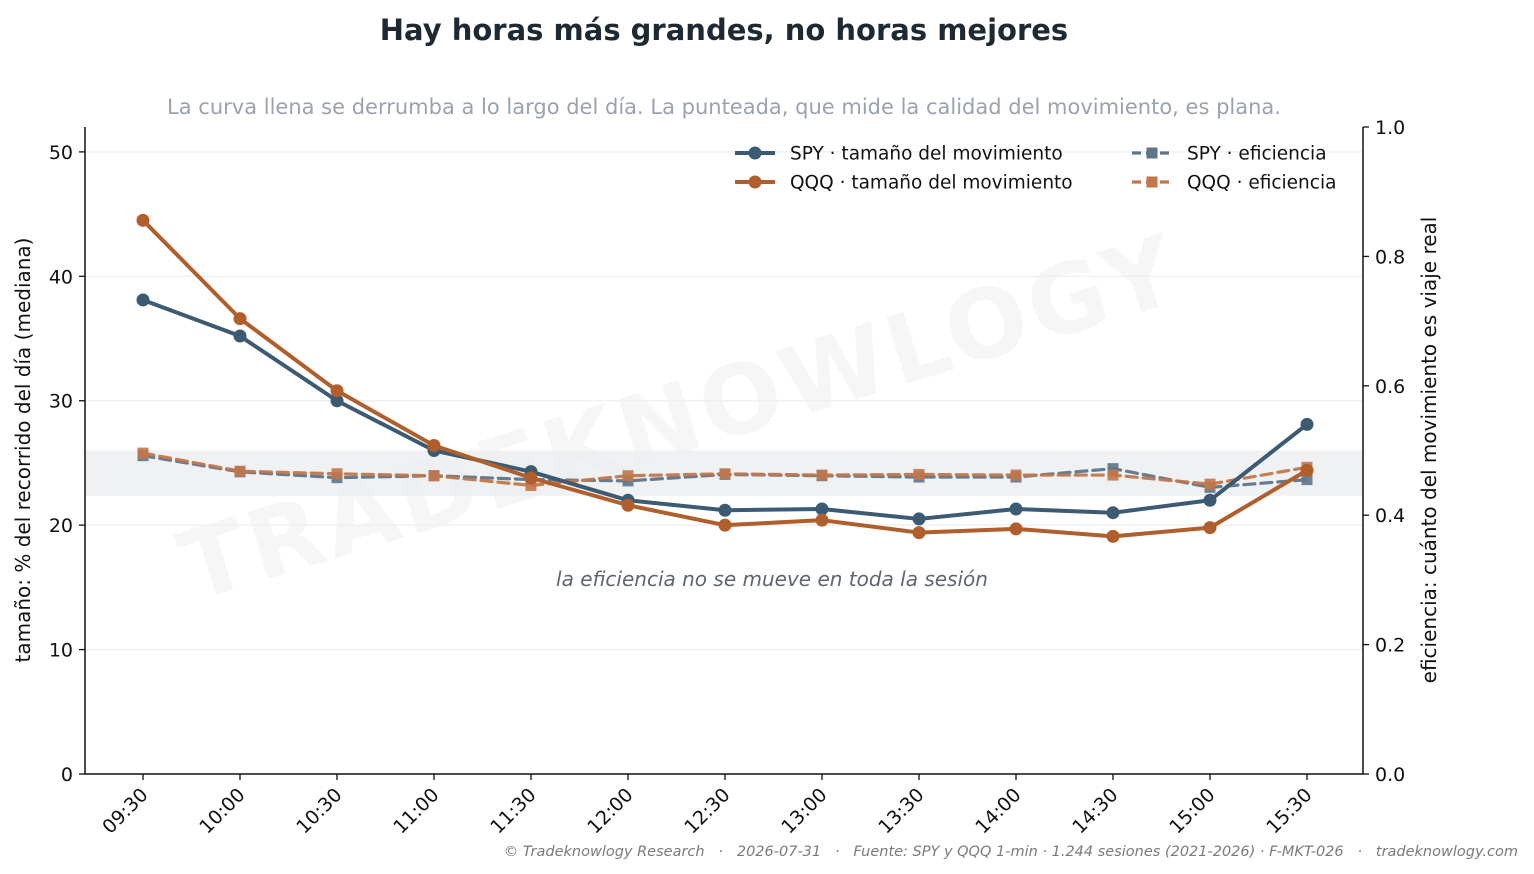  What do you see at coordinates (416, 811) in the screenshot?
I see `x-tick-label-3: 11:00` at bounding box center [416, 811].